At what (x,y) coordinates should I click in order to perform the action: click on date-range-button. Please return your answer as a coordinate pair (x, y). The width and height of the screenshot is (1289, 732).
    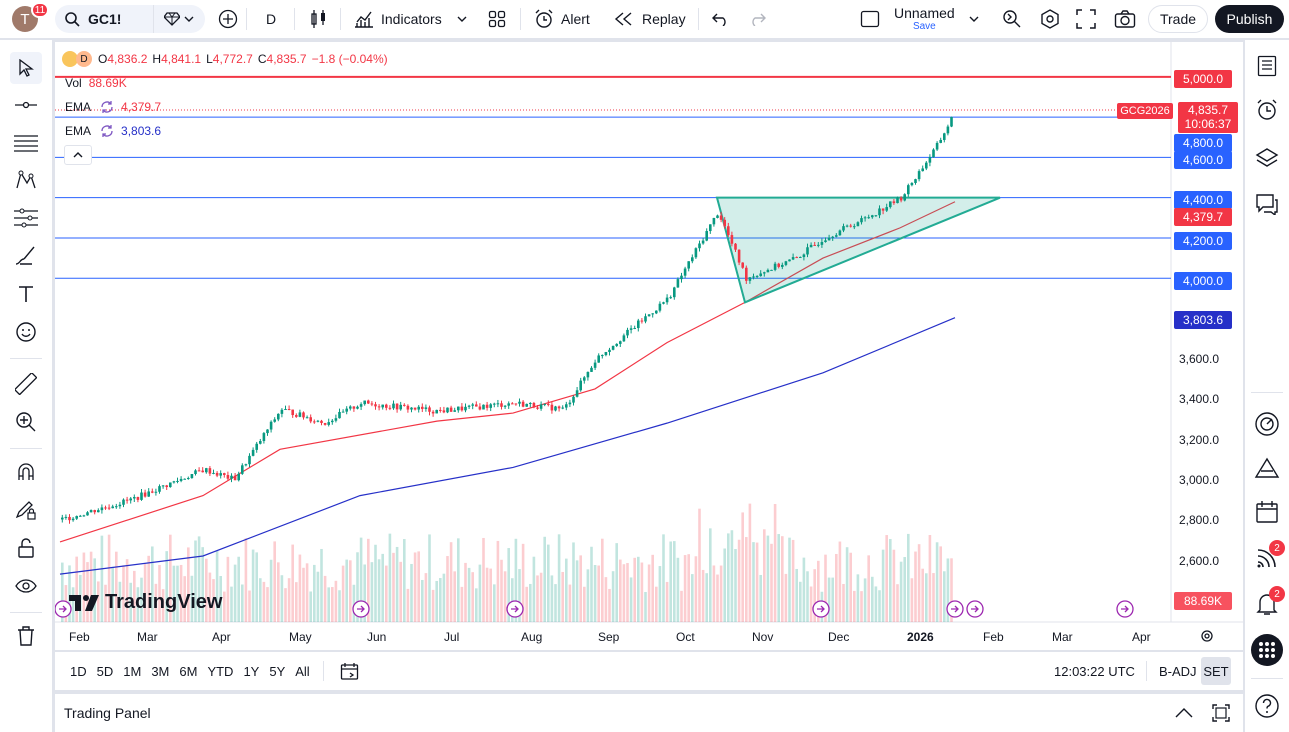
    Looking at the image, I should click on (350, 671).